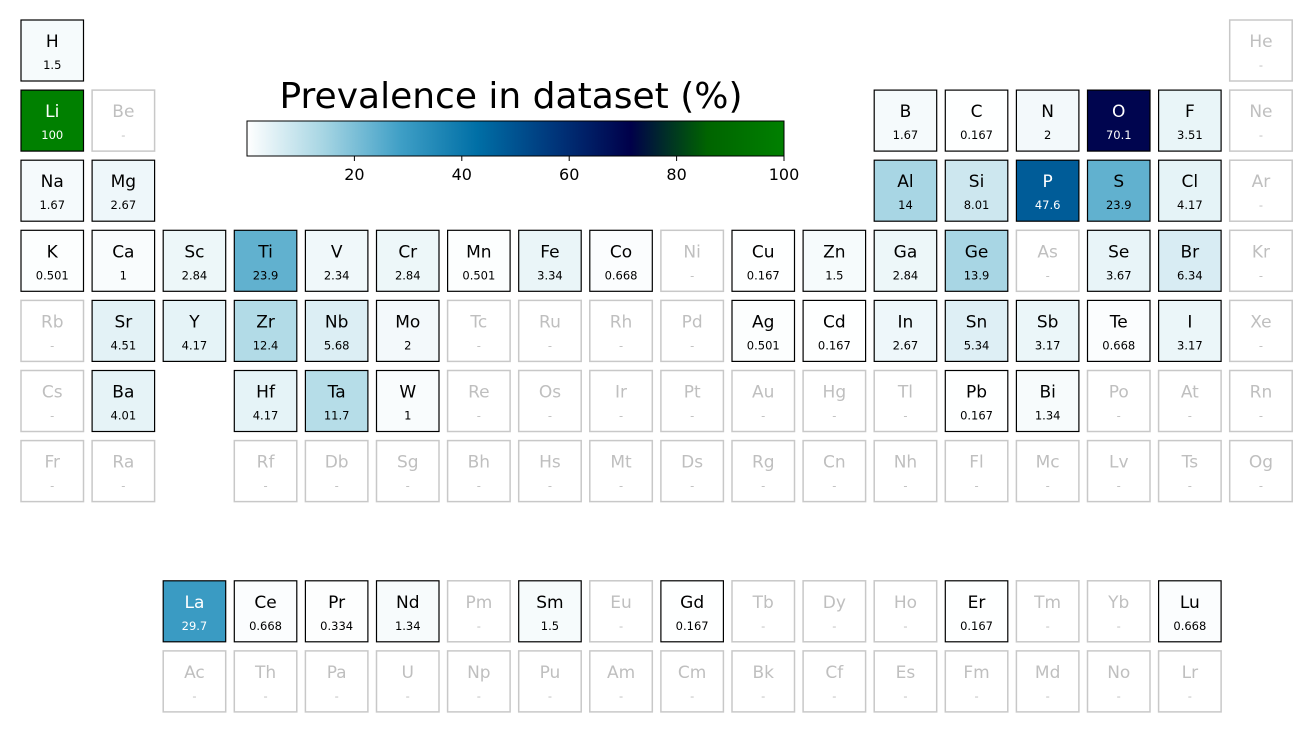 The height and width of the screenshot is (732, 1313). I want to click on element-symbol: Be, so click(123, 112).